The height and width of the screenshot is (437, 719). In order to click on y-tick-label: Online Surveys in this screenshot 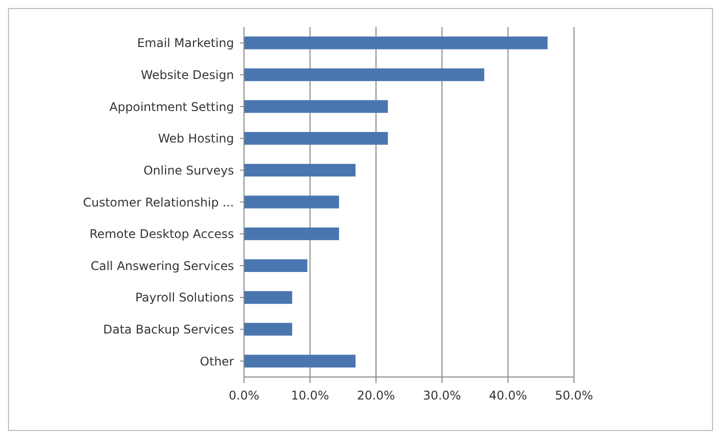, I will do `click(188, 170)`.